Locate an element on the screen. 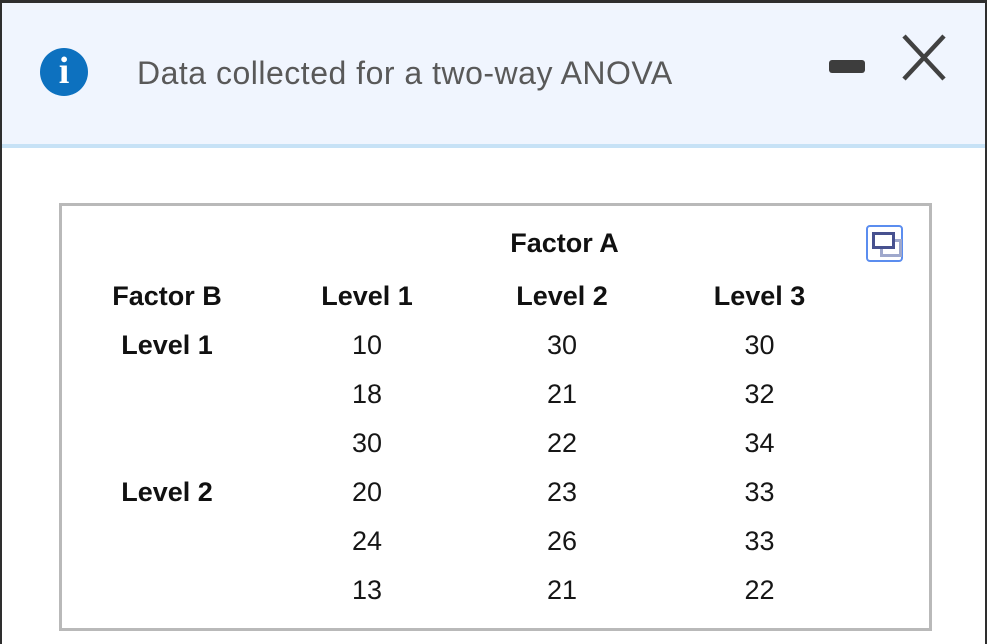 The width and height of the screenshot is (987, 644). data-cell: 20 is located at coordinates (367, 492).